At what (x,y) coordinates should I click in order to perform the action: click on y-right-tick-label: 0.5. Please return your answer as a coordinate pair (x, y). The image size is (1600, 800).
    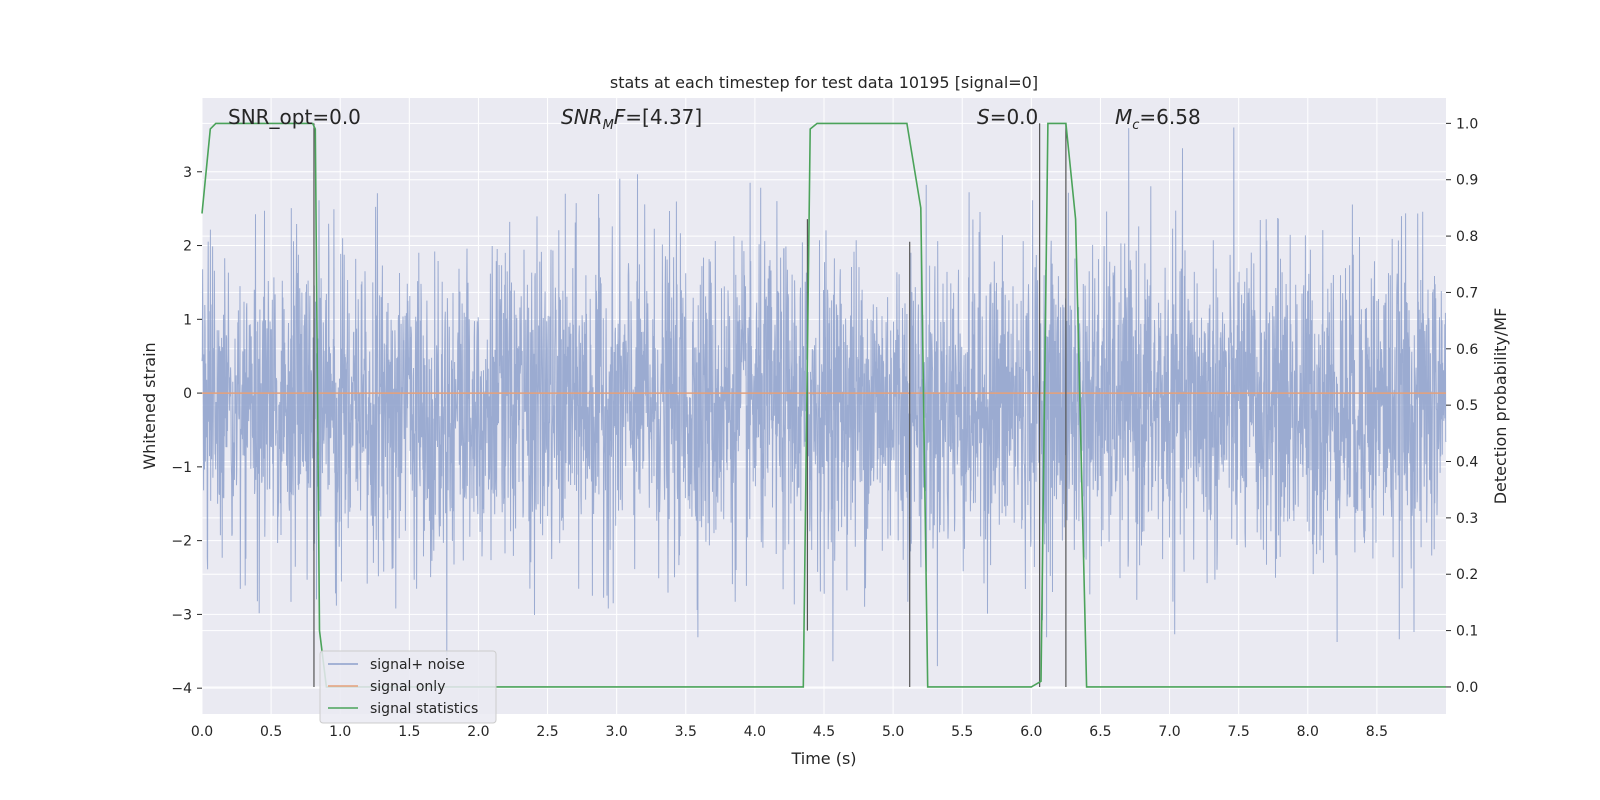
    Looking at the image, I should click on (1467, 406).